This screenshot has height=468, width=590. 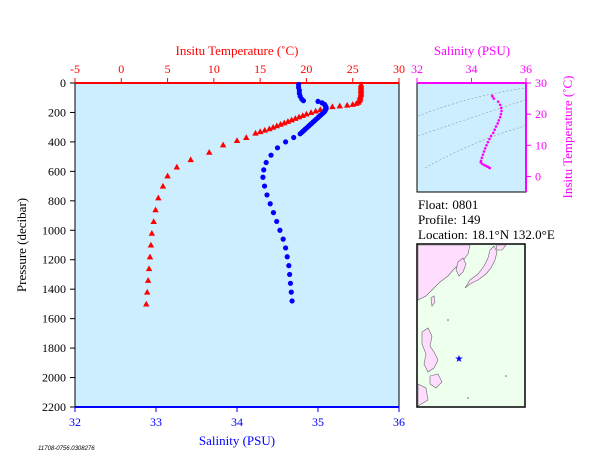 What do you see at coordinates (465, 204) in the screenshot?
I see `float-value: 0801` at bounding box center [465, 204].